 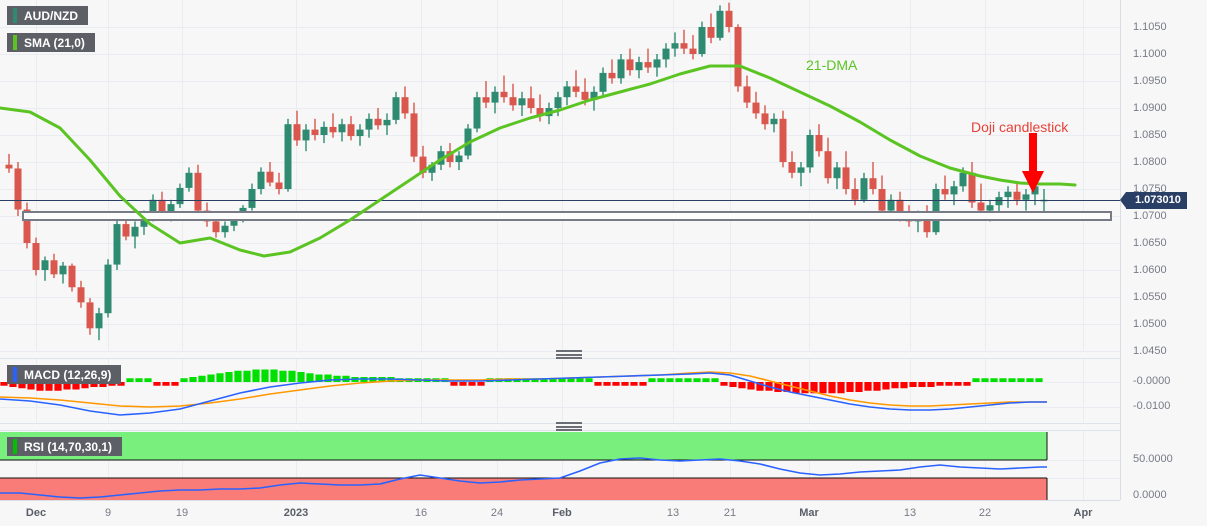 I want to click on macd-pane, so click(x=560, y=391).